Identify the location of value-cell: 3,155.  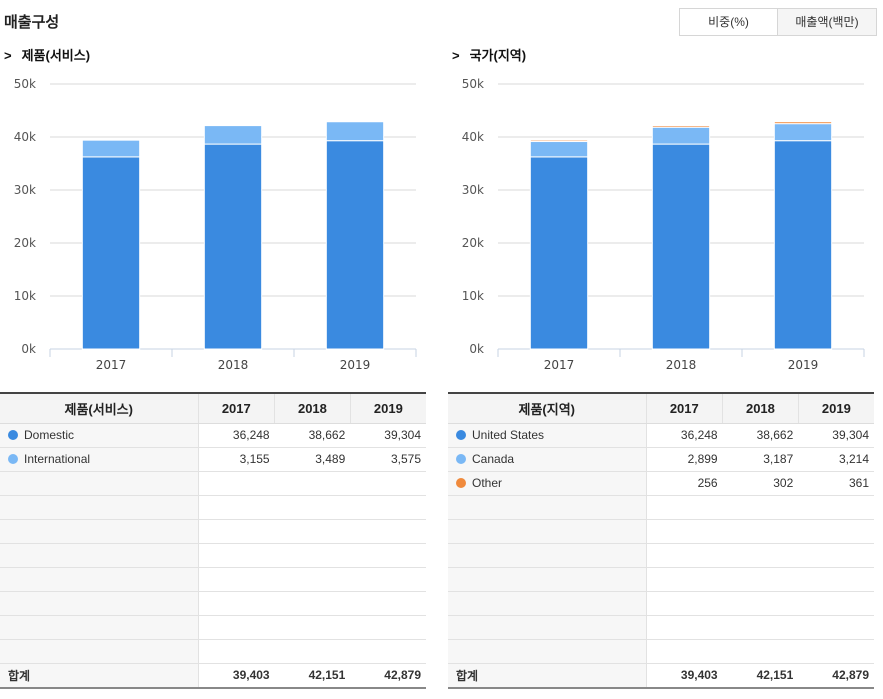
(236, 459).